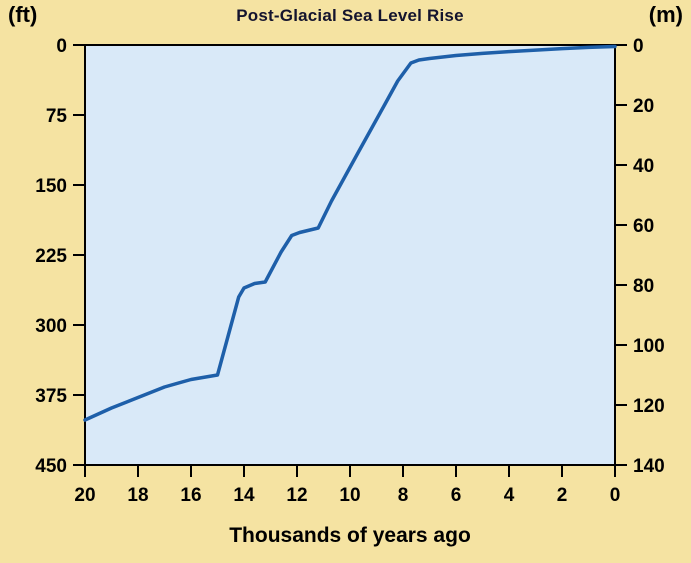 Image resolution: width=691 pixels, height=563 pixels. I want to click on left-tick-label: 75, so click(57, 116).